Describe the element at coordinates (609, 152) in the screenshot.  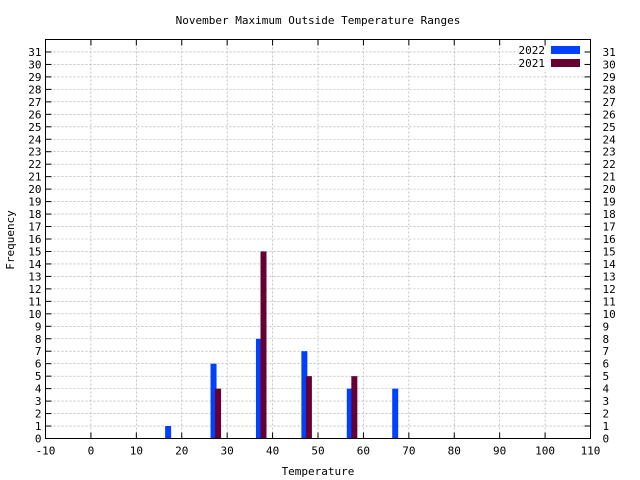
I see `y-tick-label-right: 23` at that location.